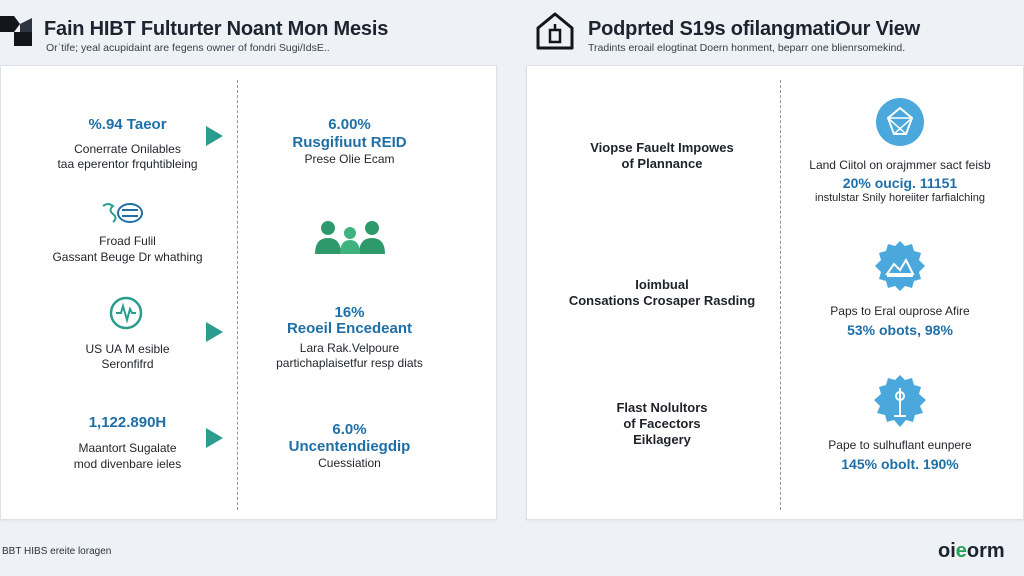 The height and width of the screenshot is (576, 1024). Describe the element at coordinates (900, 165) in the screenshot. I see `outcome-title: Land Ciitol on orajmmer sact feisb` at that location.